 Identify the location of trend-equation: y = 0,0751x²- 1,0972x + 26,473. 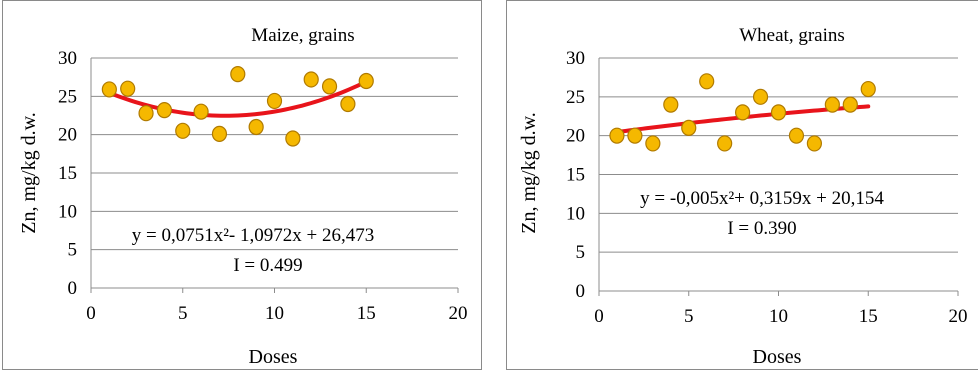
(253, 235).